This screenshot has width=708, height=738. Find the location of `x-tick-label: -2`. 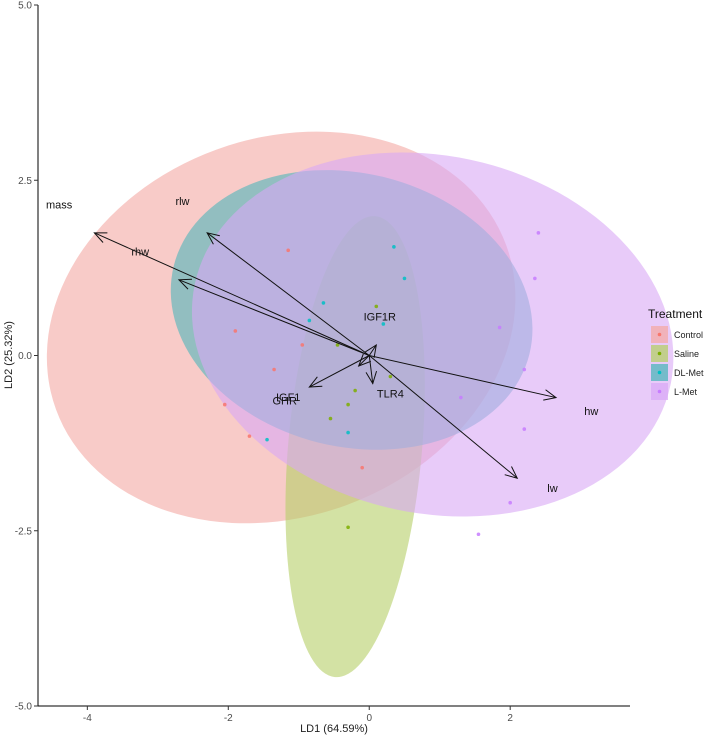

x-tick-label: -2 is located at coordinates (228, 718).